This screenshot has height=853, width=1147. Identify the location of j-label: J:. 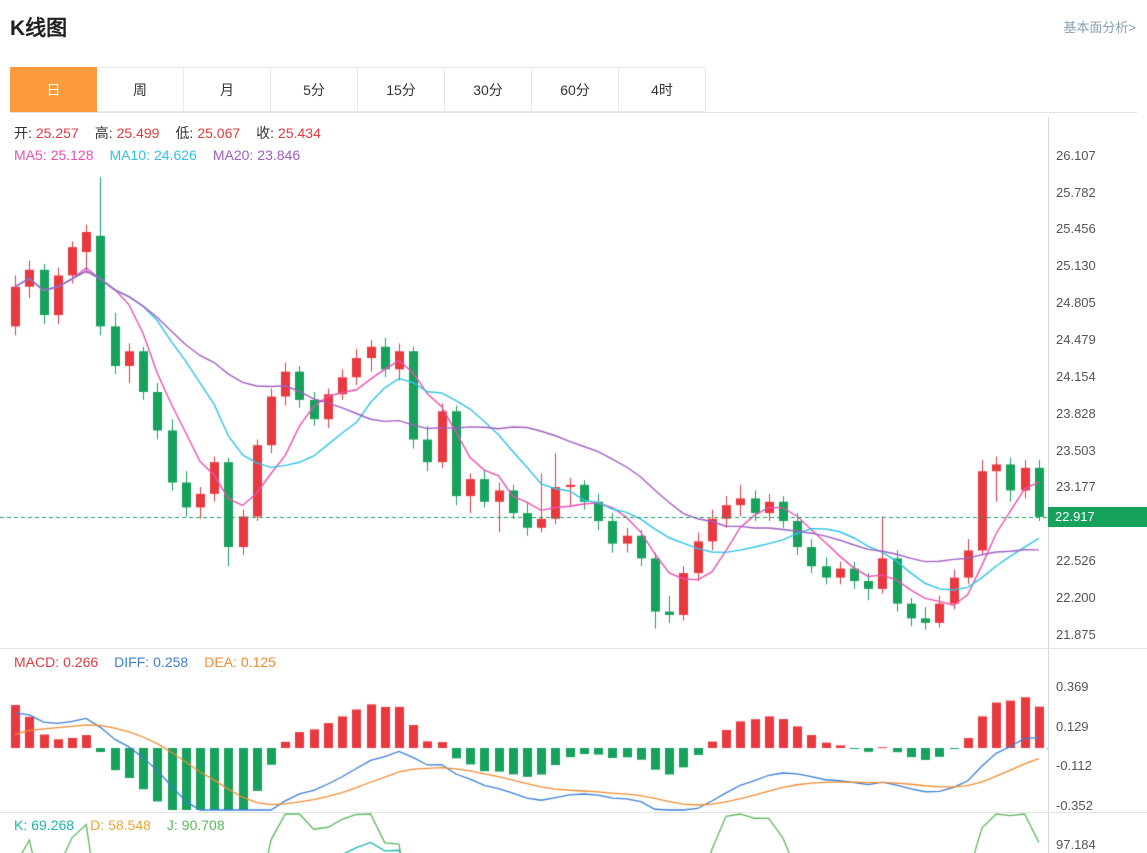
(172, 825).